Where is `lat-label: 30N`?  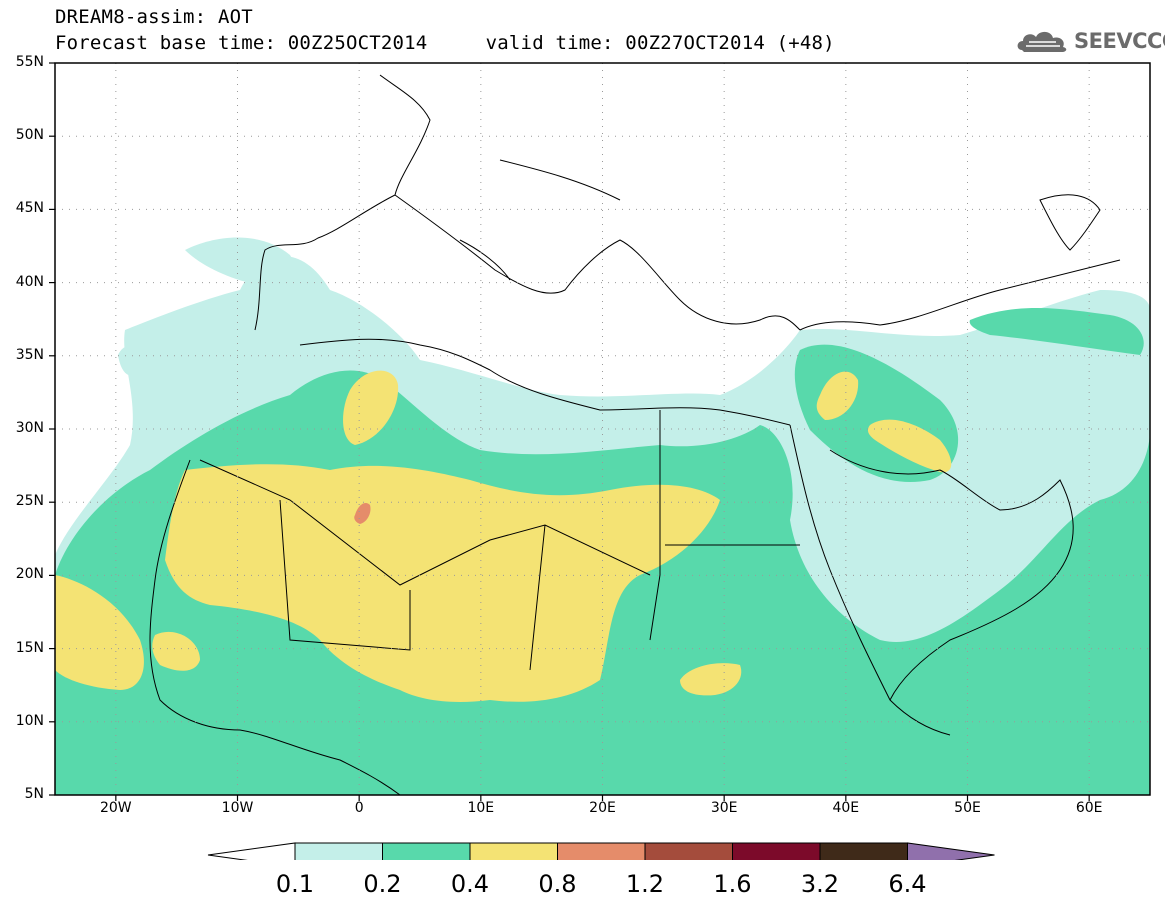
lat-label: 30N is located at coordinates (29, 428).